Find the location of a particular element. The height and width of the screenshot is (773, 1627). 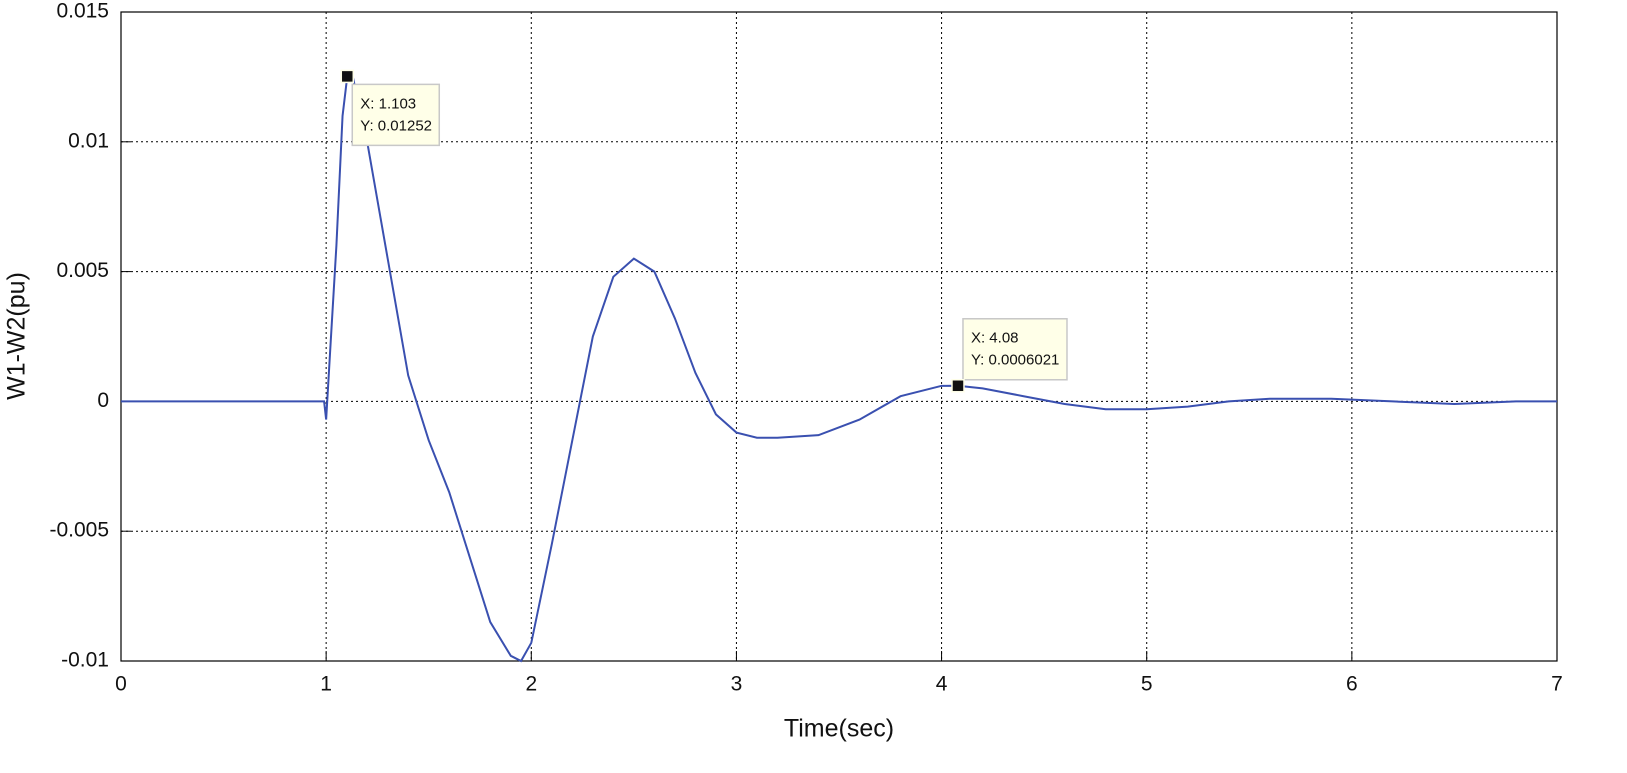

x-tick-label: 1 is located at coordinates (326, 684).